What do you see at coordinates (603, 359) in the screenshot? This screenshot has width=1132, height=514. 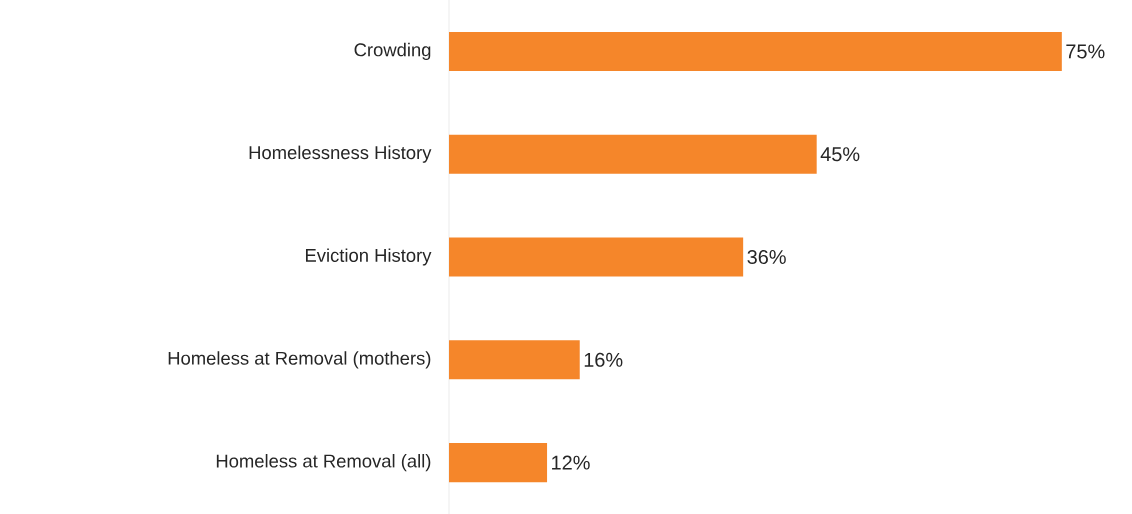 I see `data-label: 16%` at bounding box center [603, 359].